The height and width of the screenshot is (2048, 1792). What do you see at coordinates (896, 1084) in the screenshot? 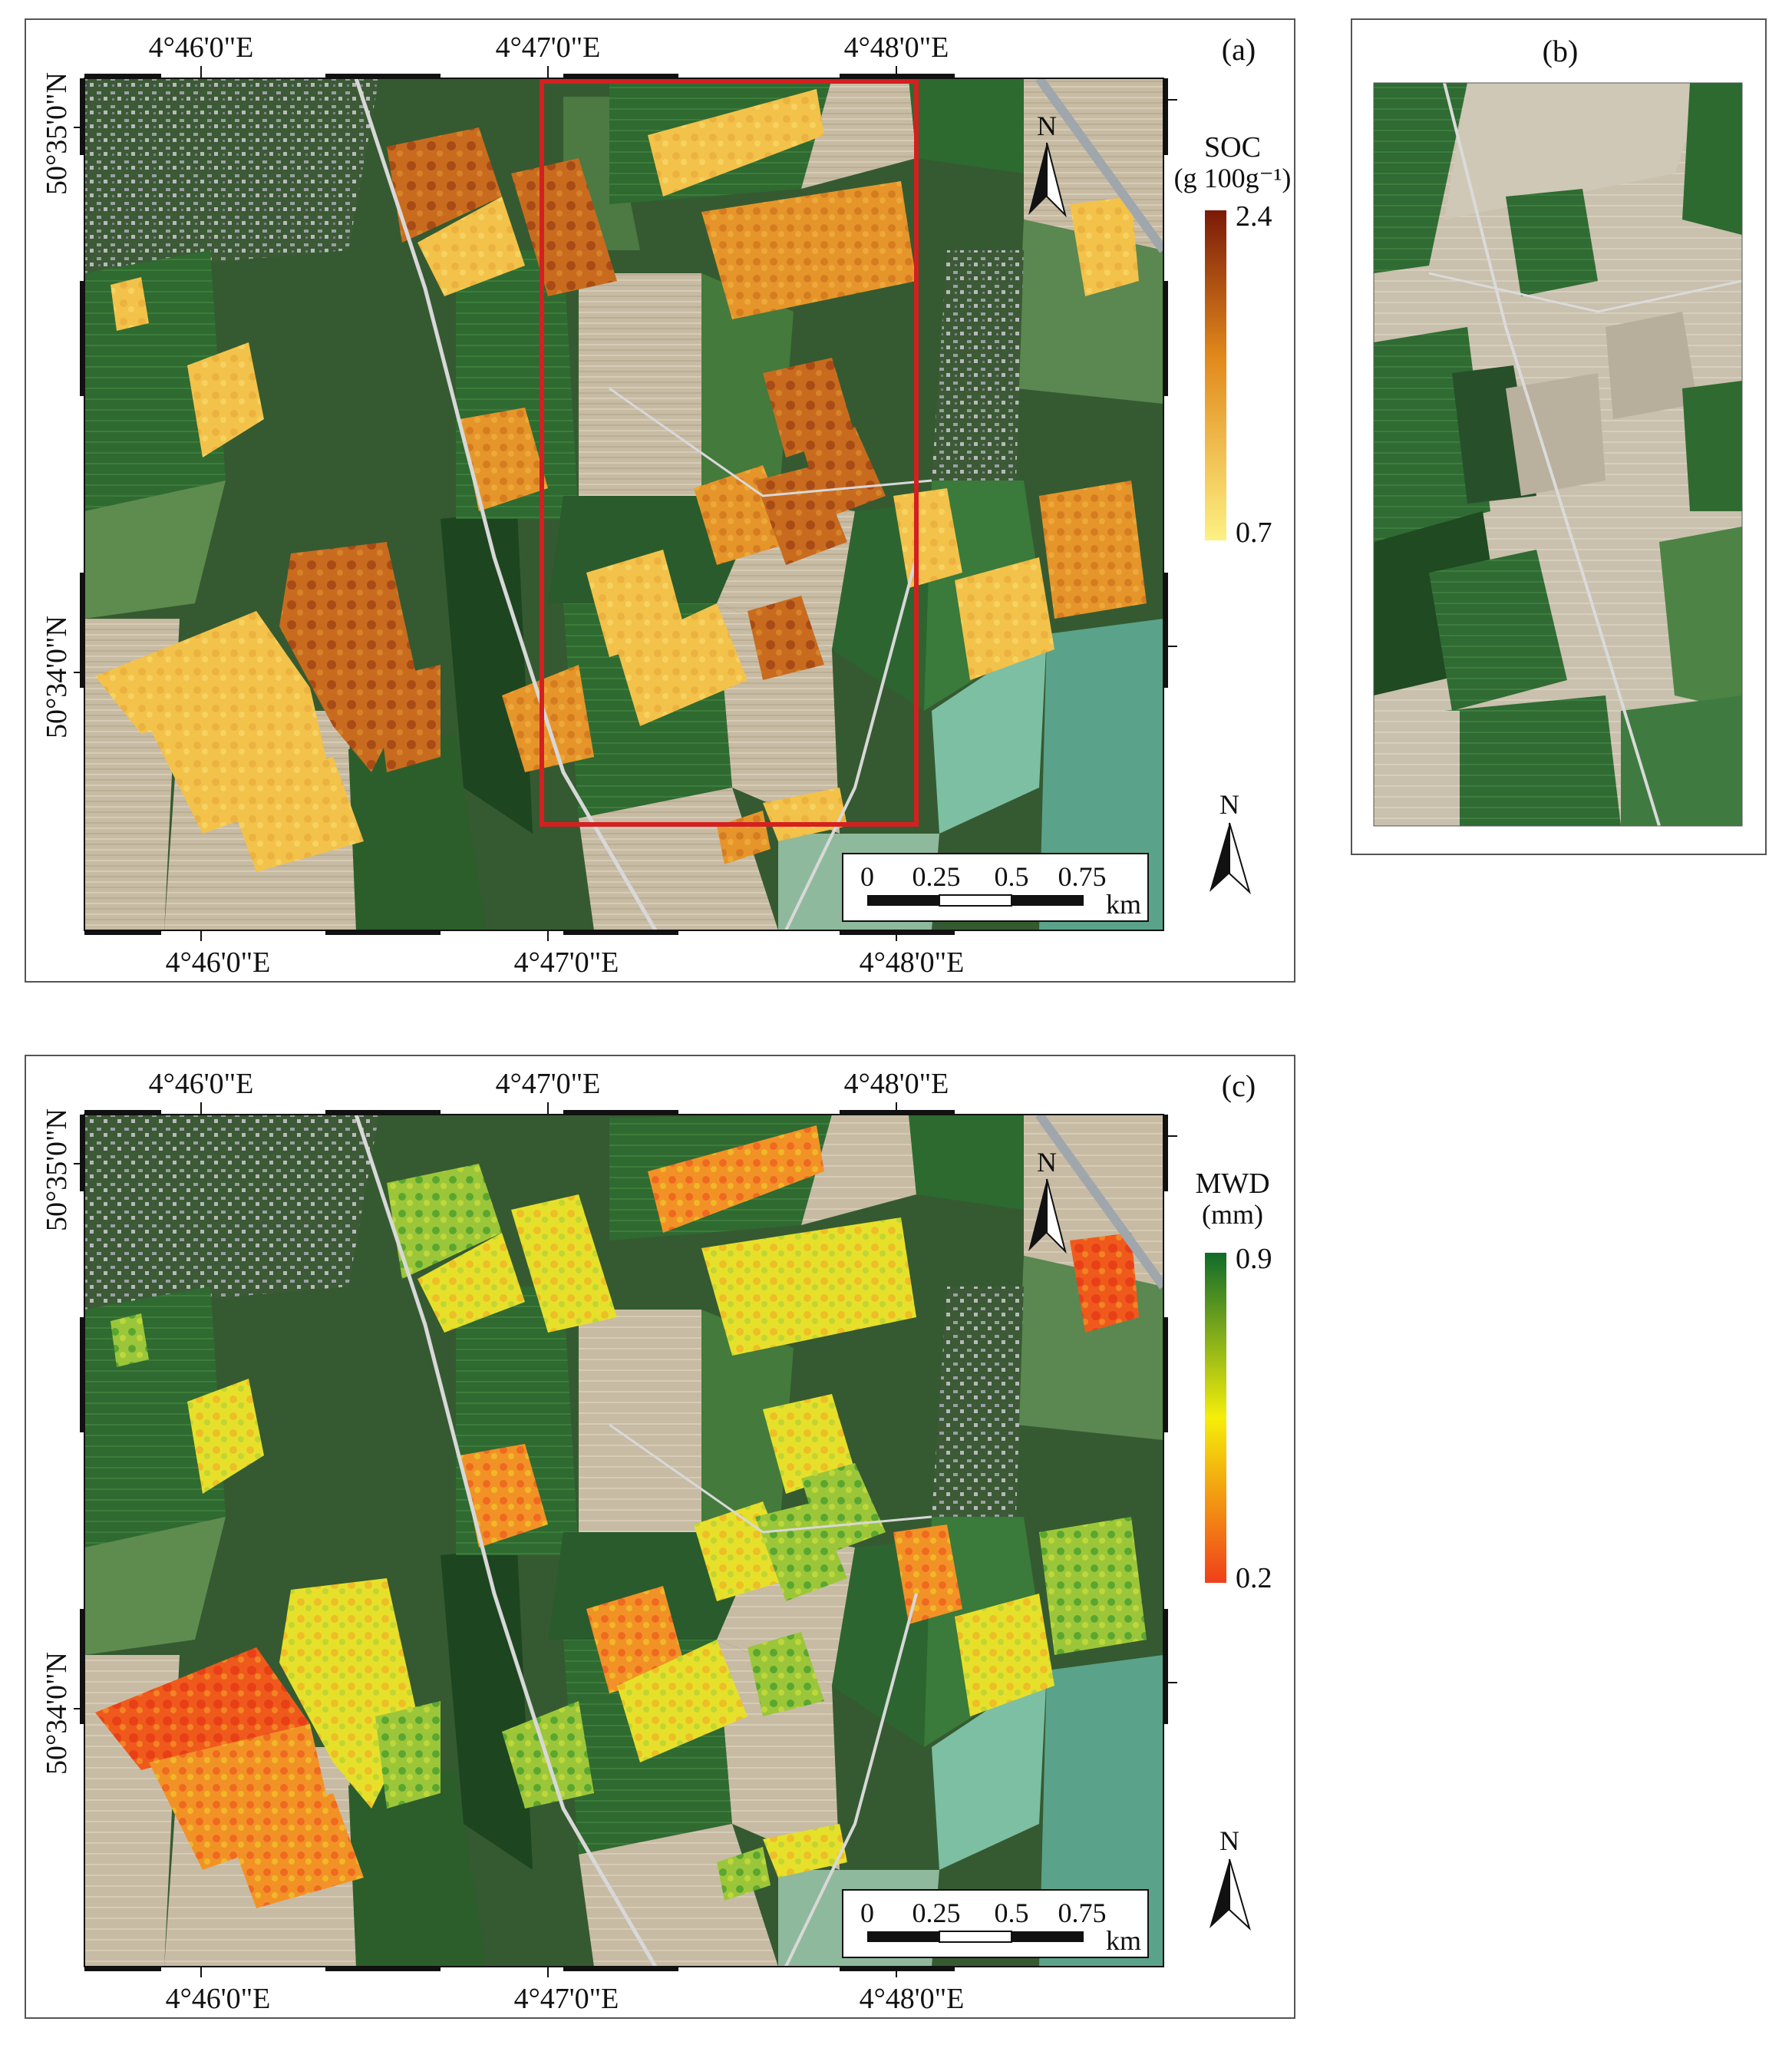
I see `top-lon-label: 4°48'0"E` at bounding box center [896, 1084].